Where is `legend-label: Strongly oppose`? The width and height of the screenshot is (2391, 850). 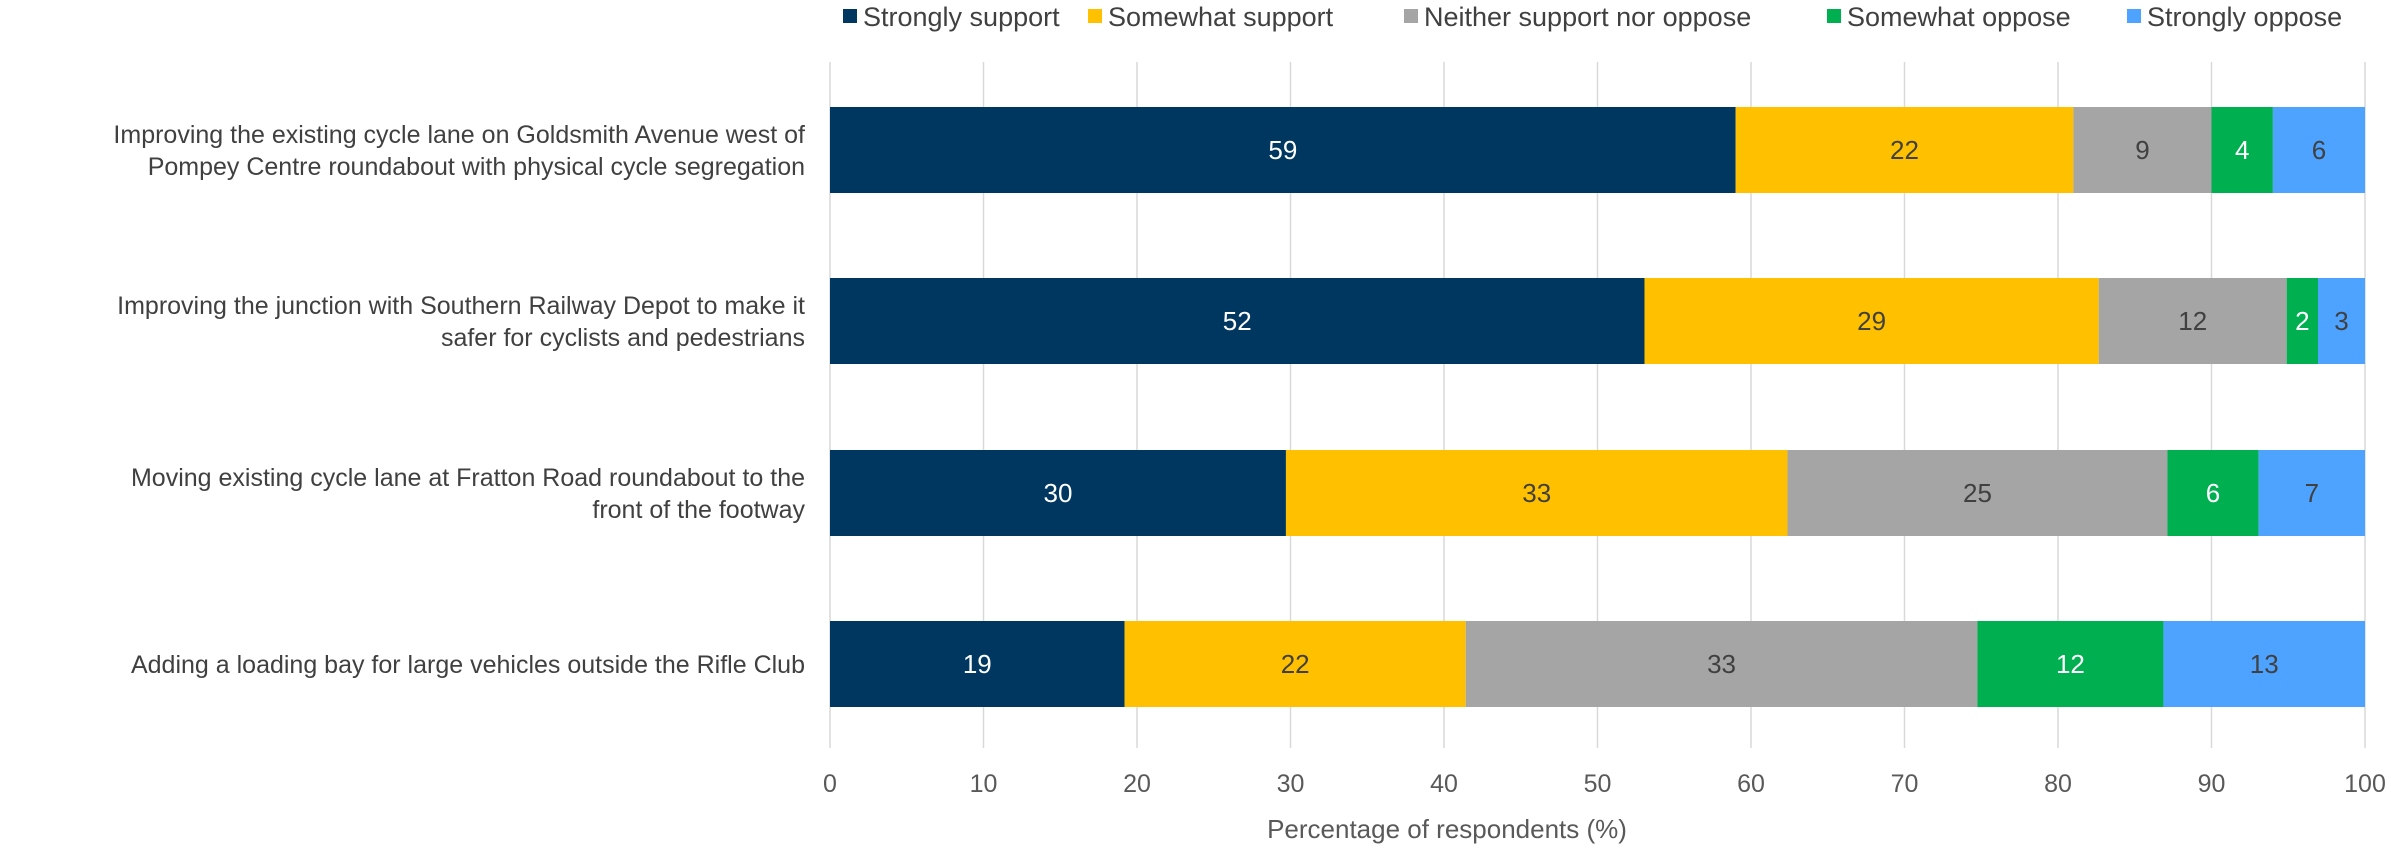 legend-label: Strongly oppose is located at coordinates (2244, 17).